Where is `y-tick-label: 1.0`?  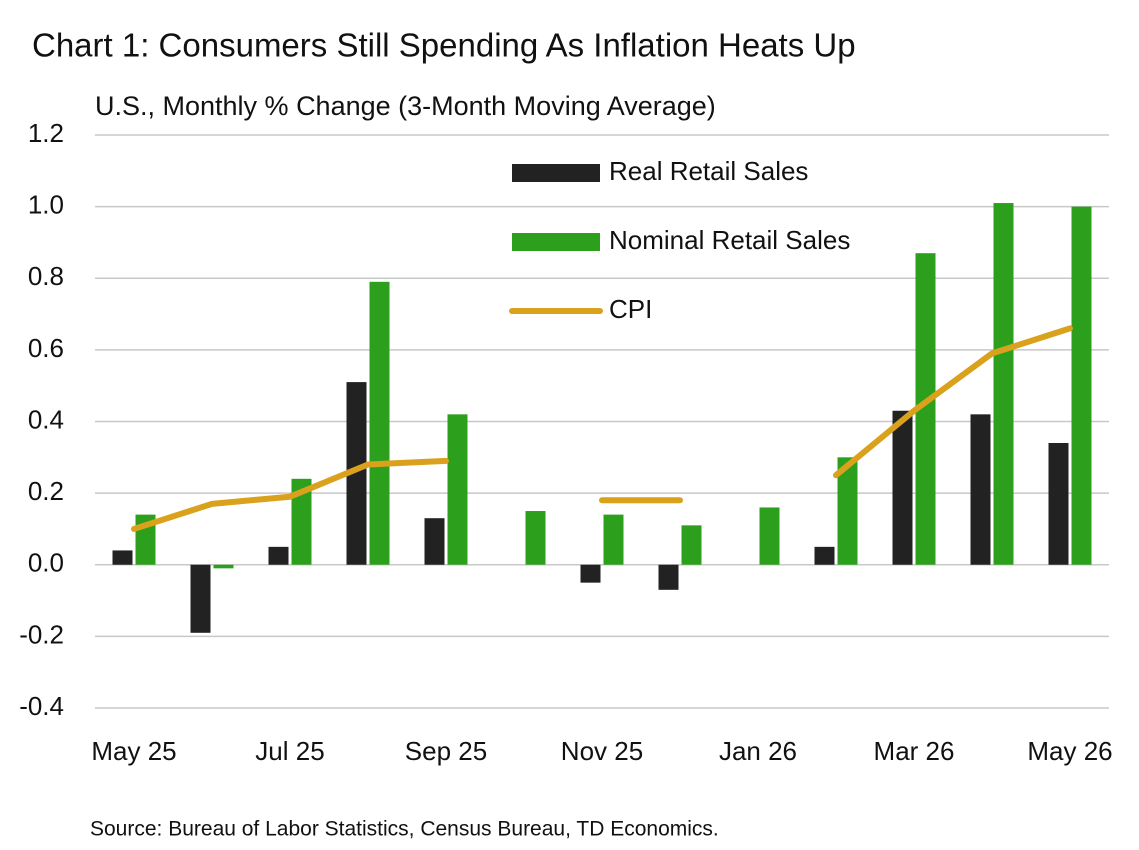 y-tick-label: 1.0 is located at coordinates (46, 205).